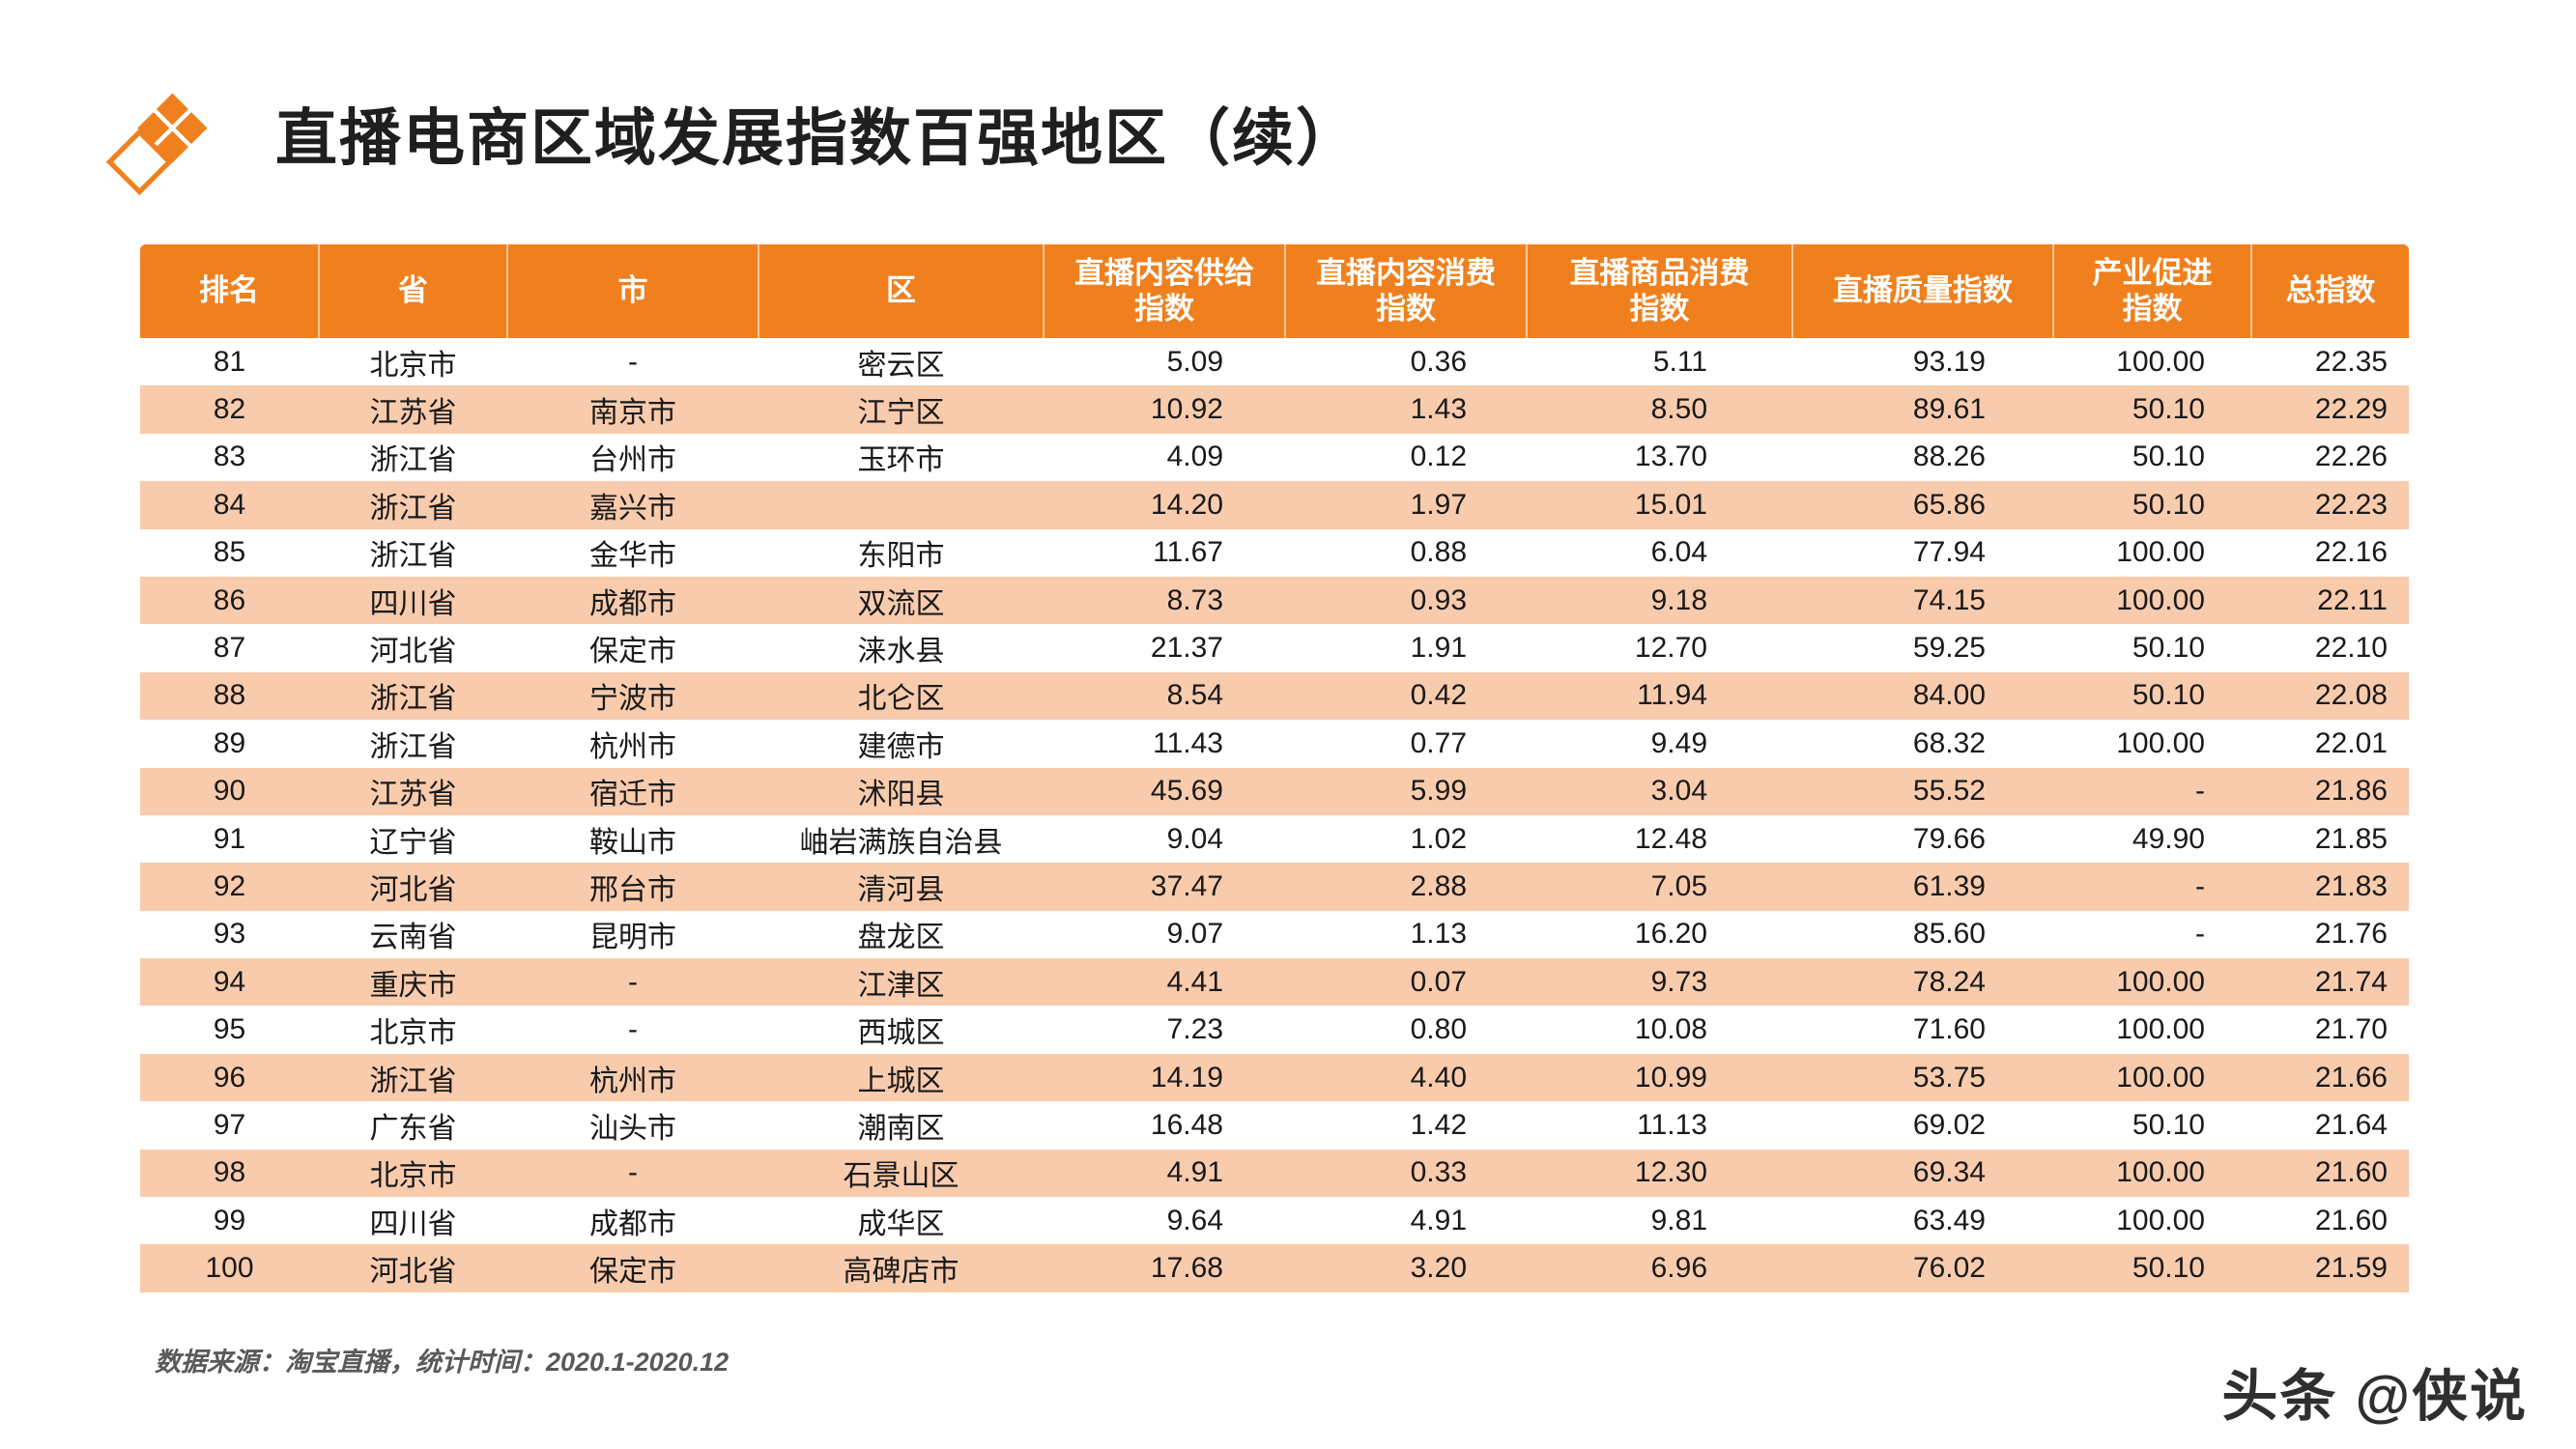 This screenshot has height=1449, width=2576. Describe the element at coordinates (1679, 1220) in the screenshot. I see `table-cell: 9.81` at that location.